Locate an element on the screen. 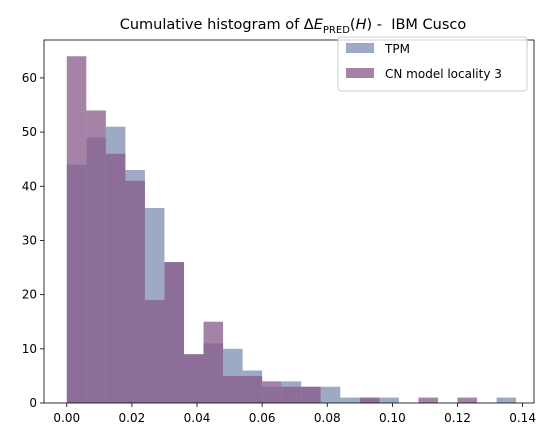 This screenshot has width=543, height=437. title-close-paren: ) is located at coordinates (369, 25).